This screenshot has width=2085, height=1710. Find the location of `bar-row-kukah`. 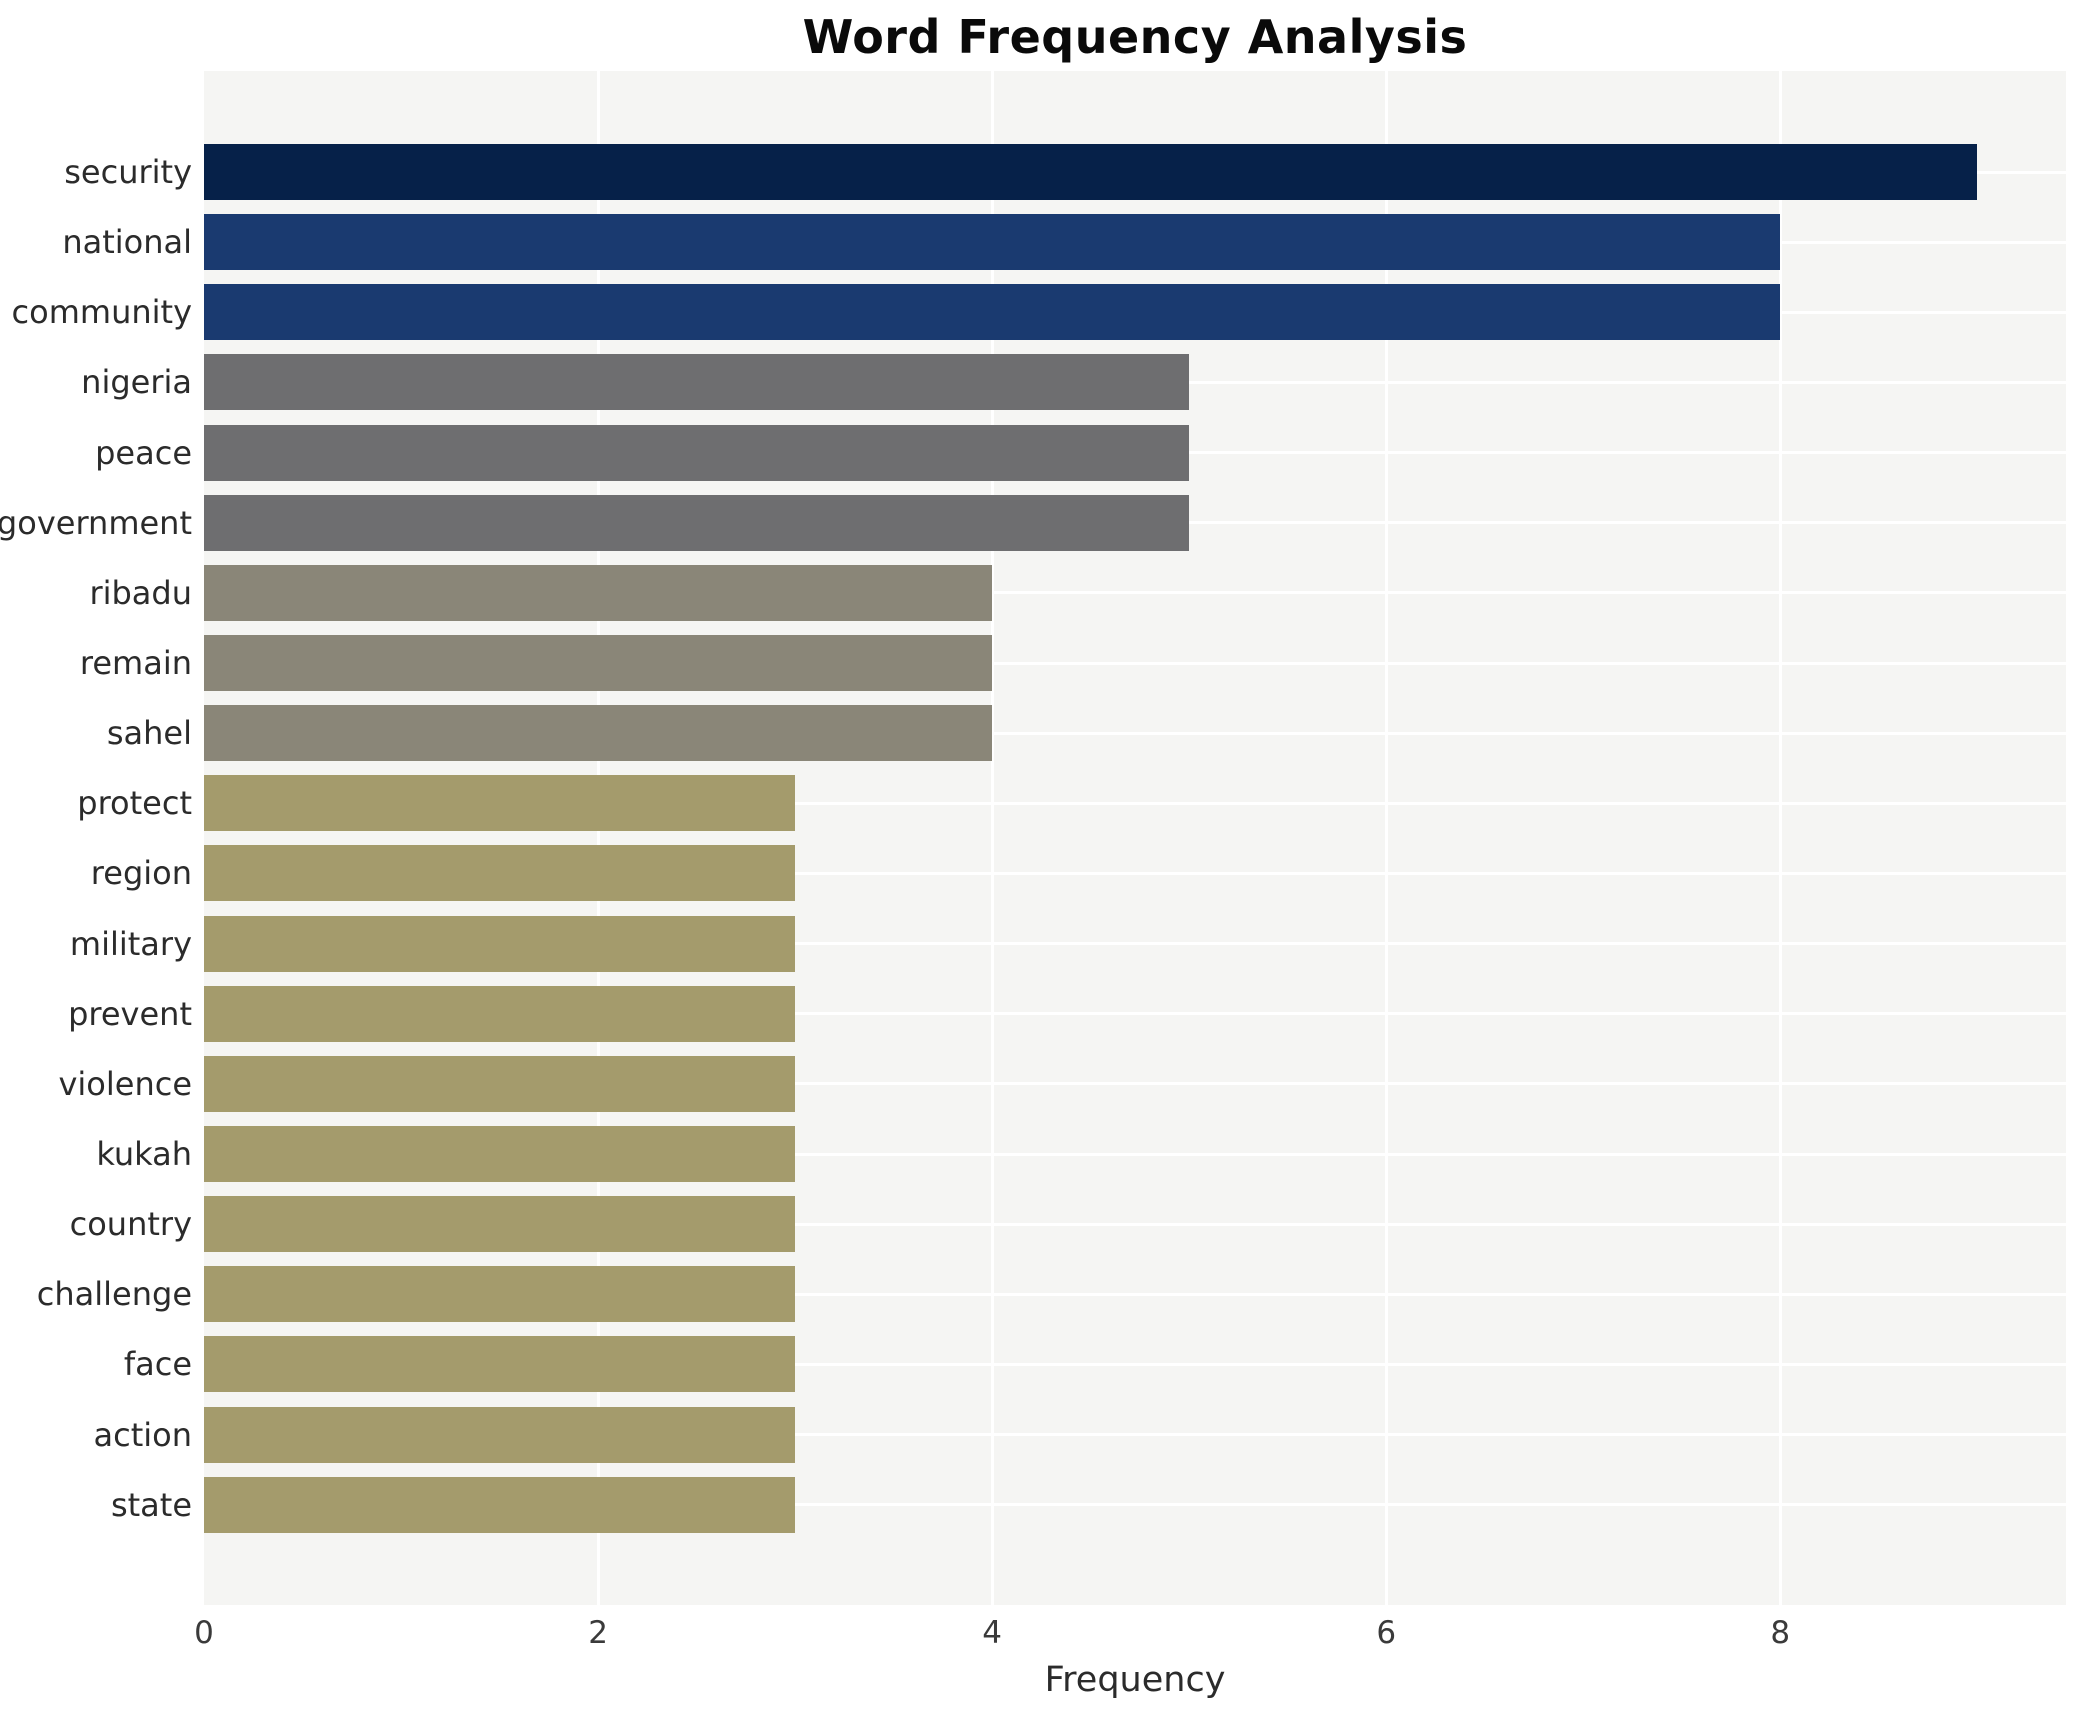

bar-row-kukah is located at coordinates (1135, 1154).